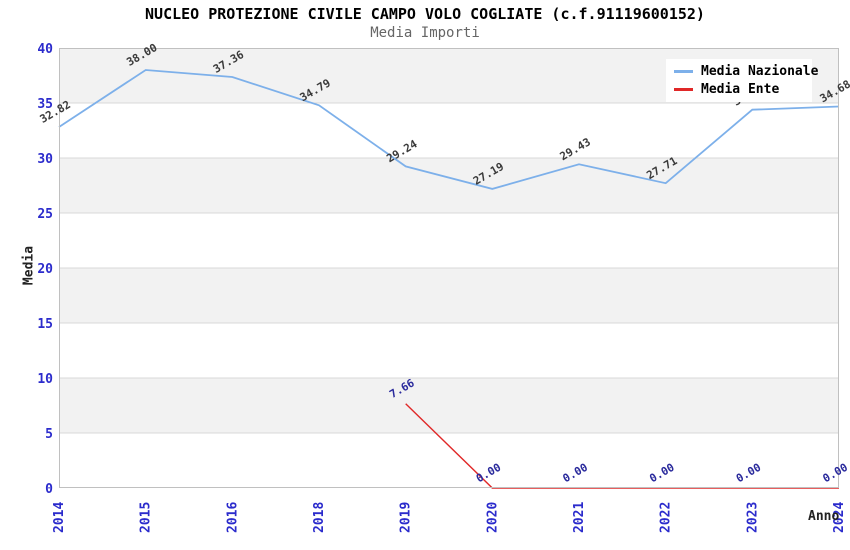 The width and height of the screenshot is (850, 550). What do you see at coordinates (492, 517) in the screenshot?
I see `x-tick-label: 2020` at bounding box center [492, 517].